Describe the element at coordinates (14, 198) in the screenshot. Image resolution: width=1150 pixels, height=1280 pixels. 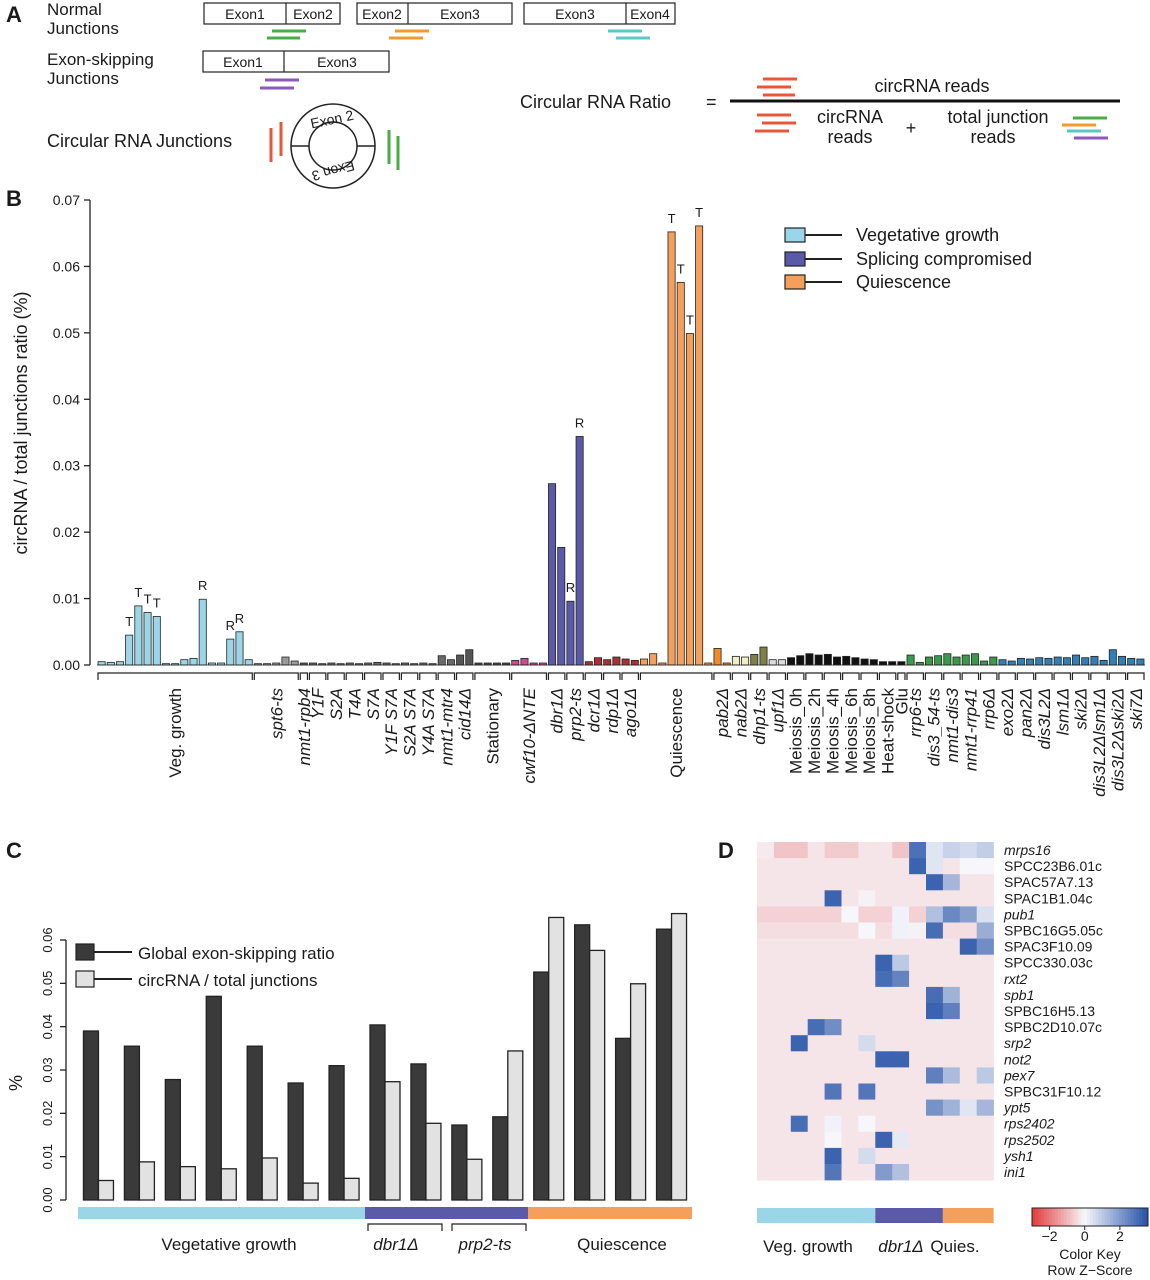
I see `panel-letter-b: B` at that location.